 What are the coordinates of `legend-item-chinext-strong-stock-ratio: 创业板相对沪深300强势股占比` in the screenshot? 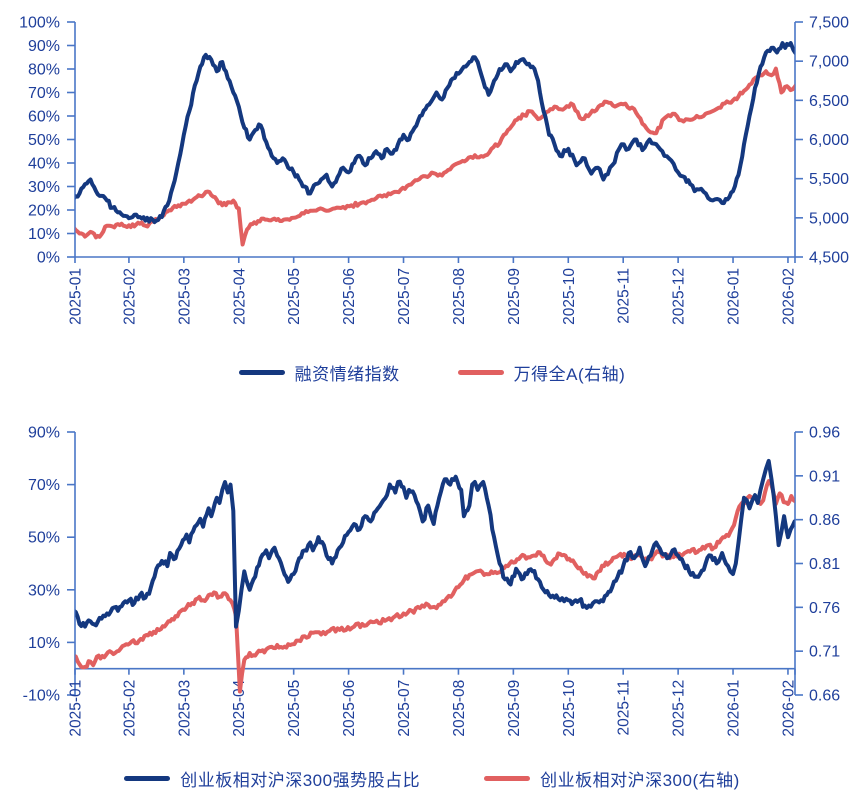 It's located at (272, 778).